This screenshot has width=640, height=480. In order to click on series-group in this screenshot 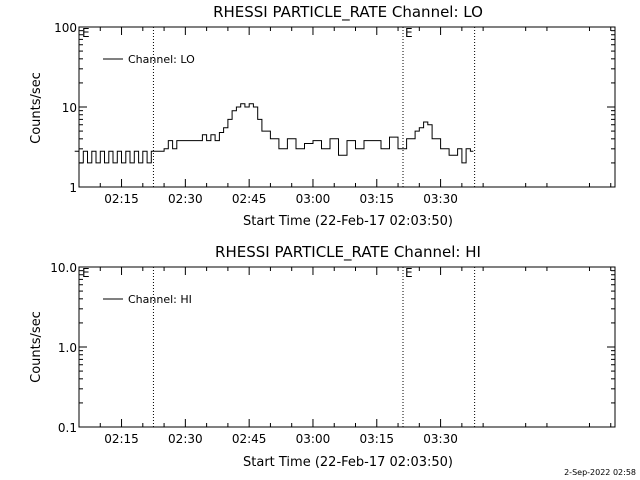, I will do `click(274, 133)`.